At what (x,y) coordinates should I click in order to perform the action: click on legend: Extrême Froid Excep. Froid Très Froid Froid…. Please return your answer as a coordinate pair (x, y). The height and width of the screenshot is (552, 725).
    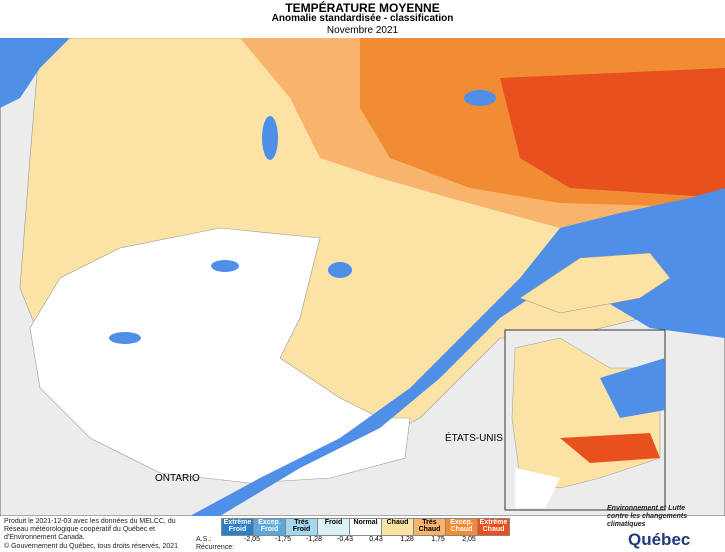
    Looking at the image, I should click on (365, 527).